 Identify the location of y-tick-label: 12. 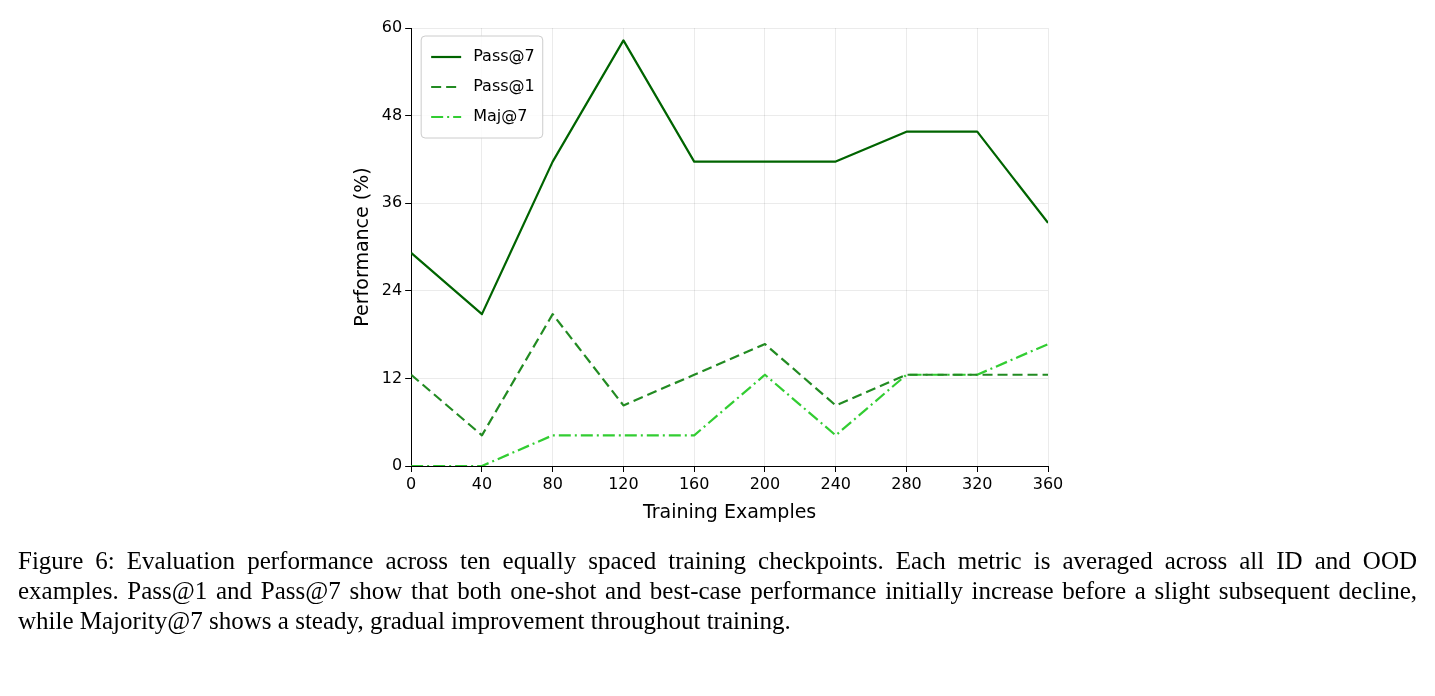
(392, 377).